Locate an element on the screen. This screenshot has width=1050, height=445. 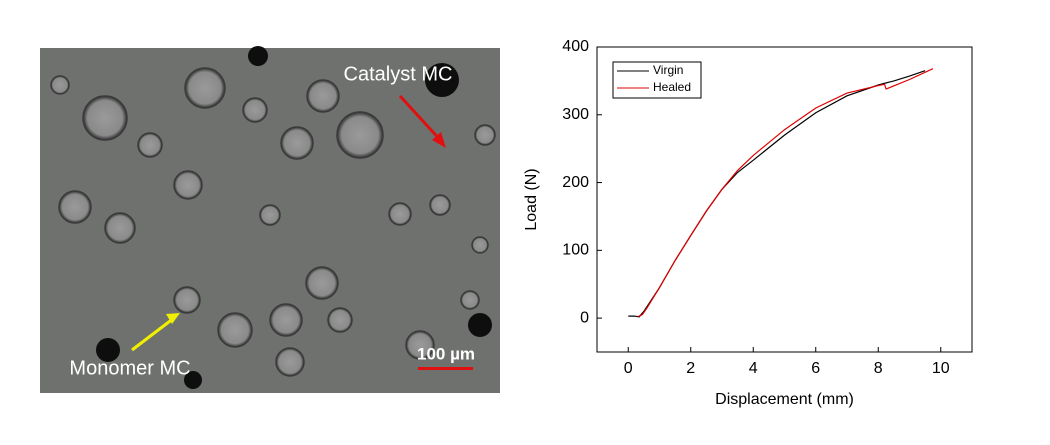
legend-box is located at coordinates (657, 80).